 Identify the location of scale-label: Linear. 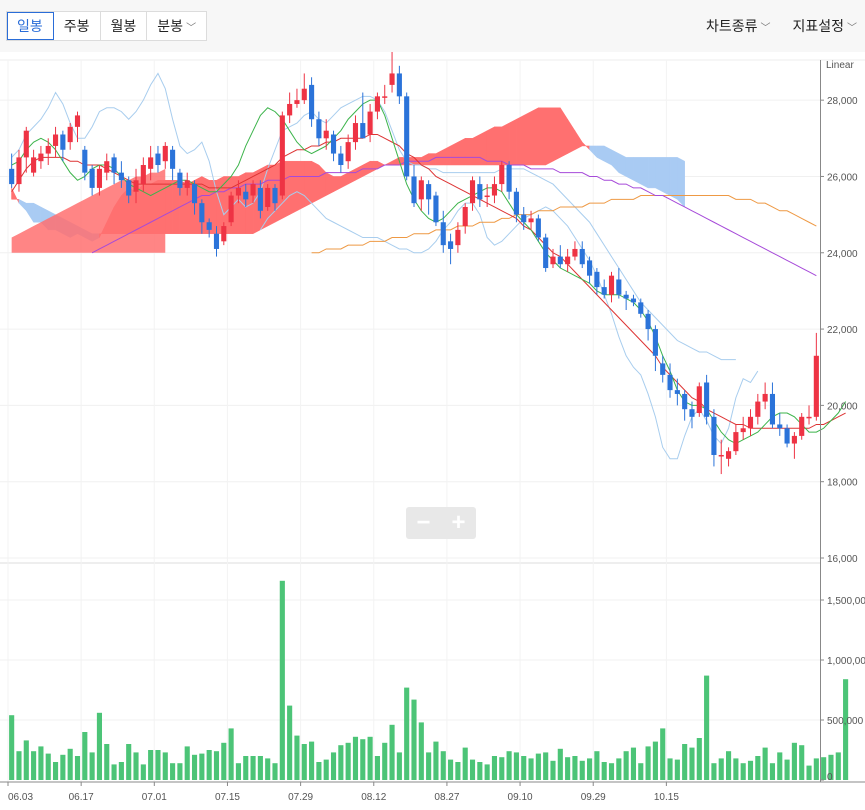
(840, 65).